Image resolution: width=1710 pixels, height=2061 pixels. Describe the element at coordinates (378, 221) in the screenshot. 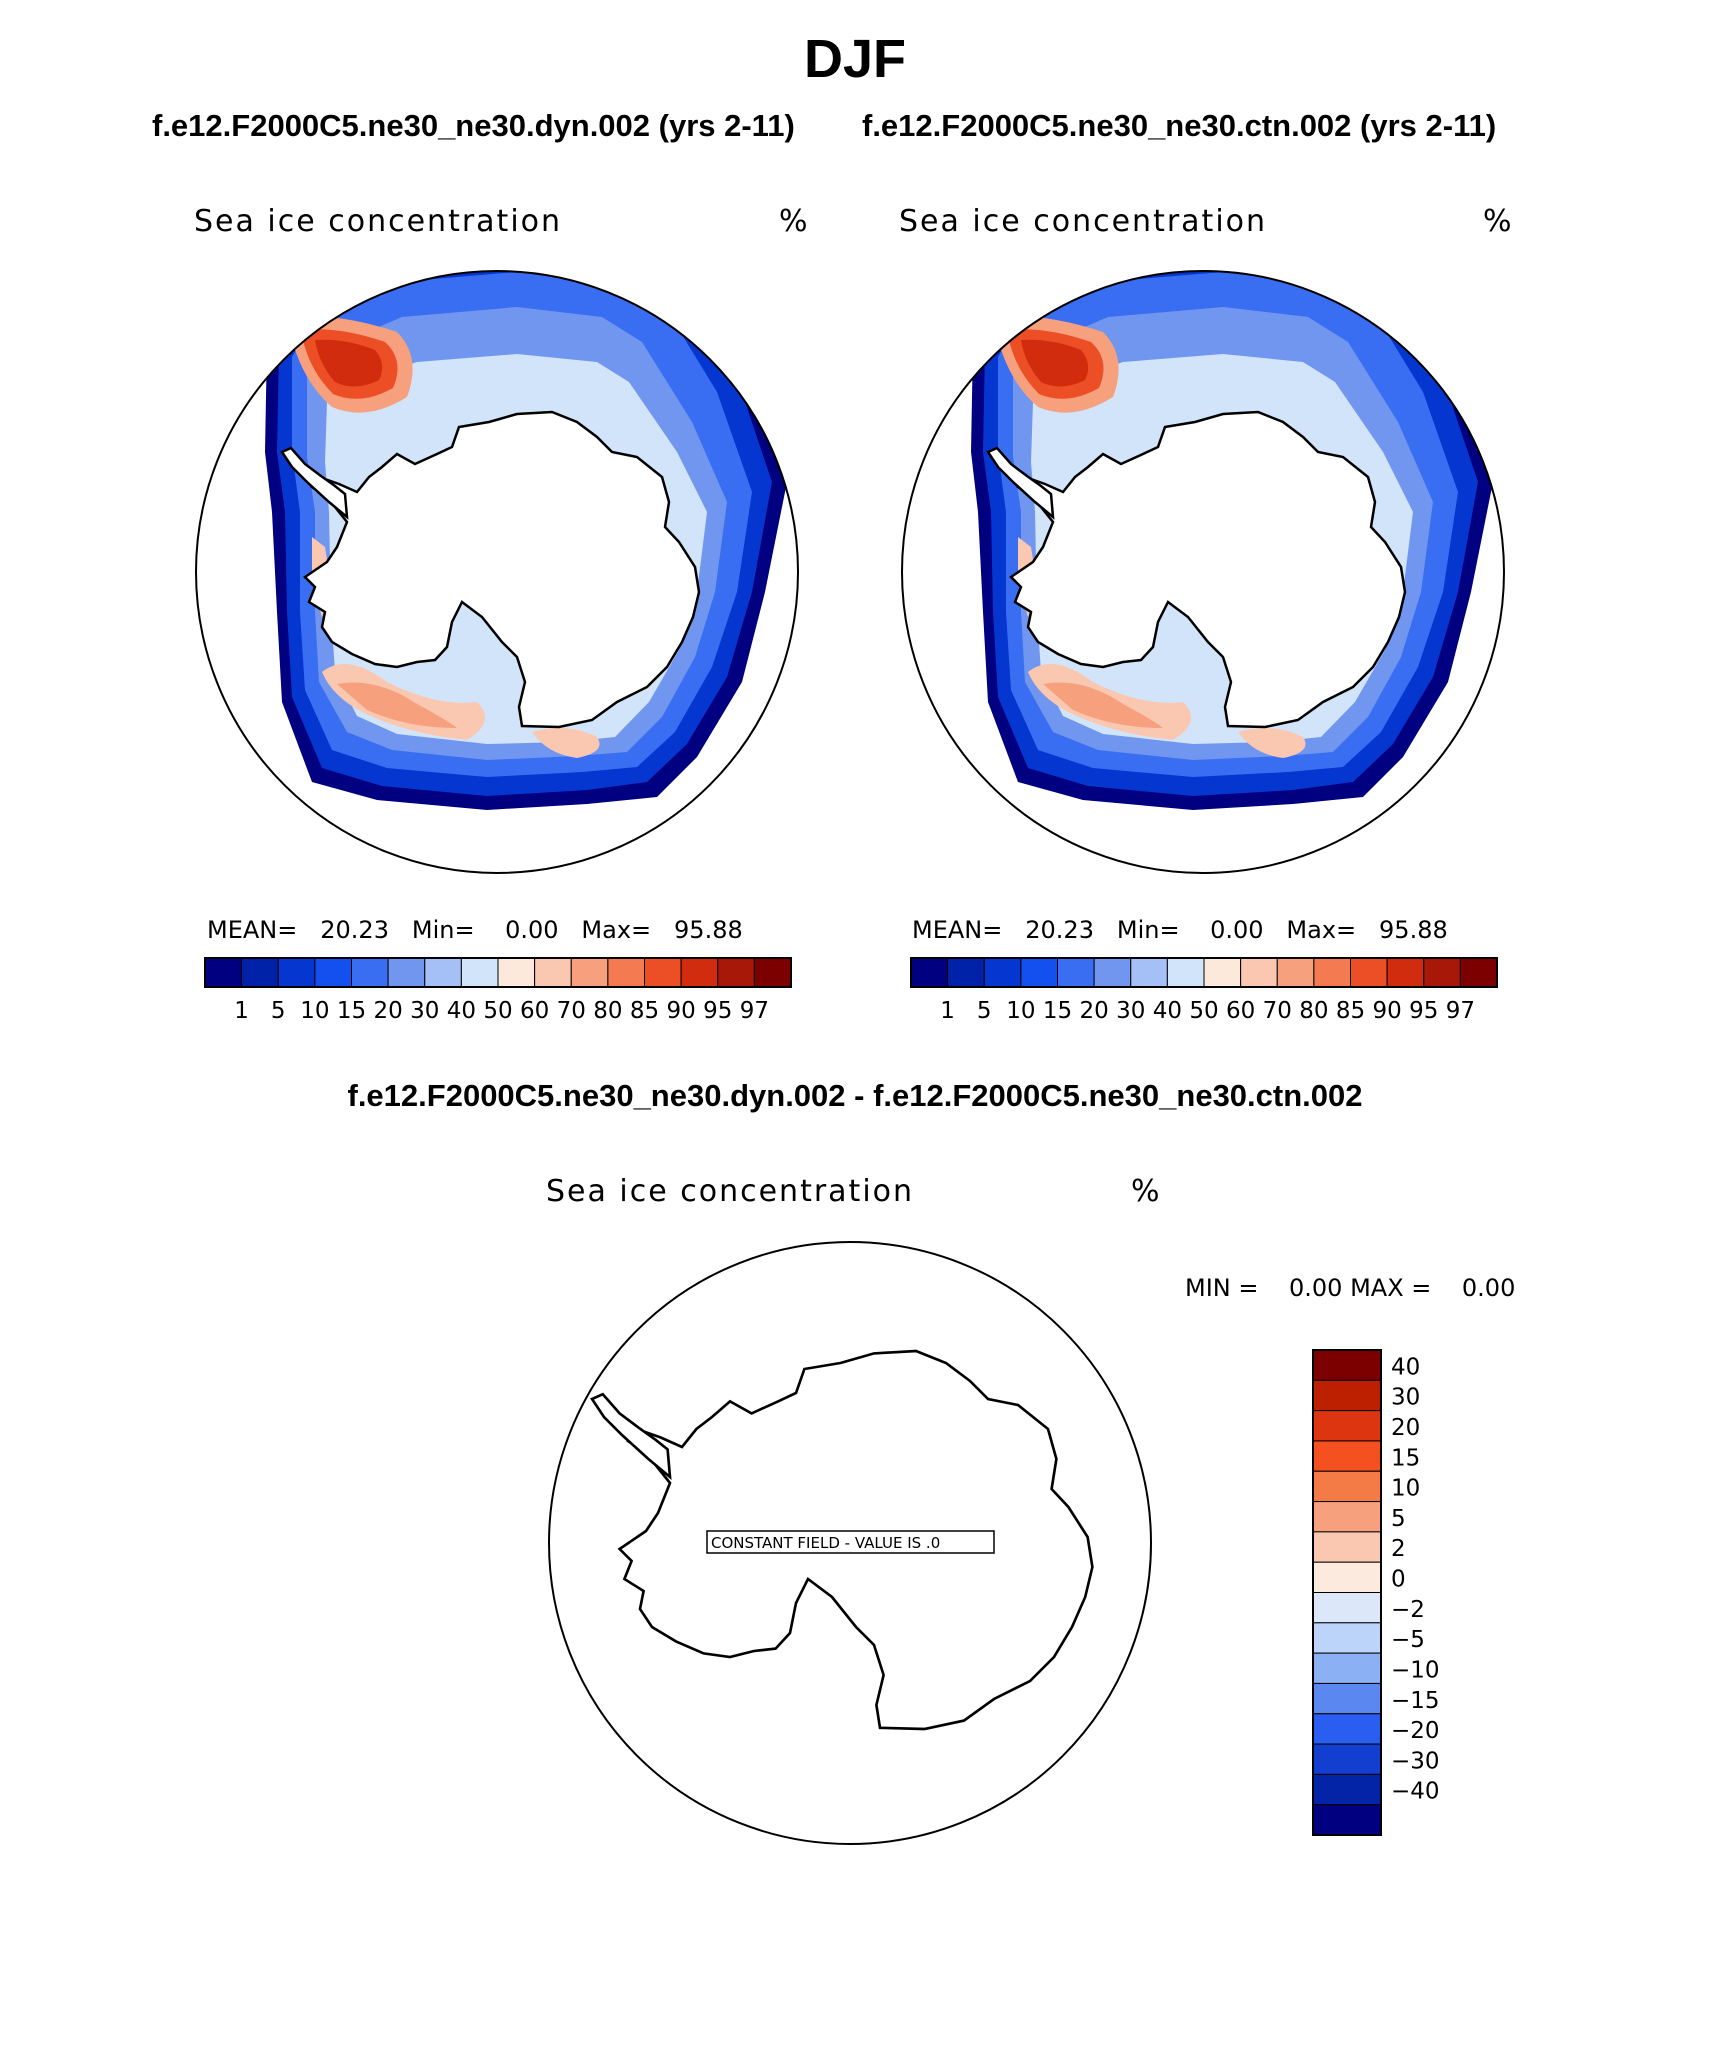

I see `panel1-variable-label: Sea ice concentration` at that location.